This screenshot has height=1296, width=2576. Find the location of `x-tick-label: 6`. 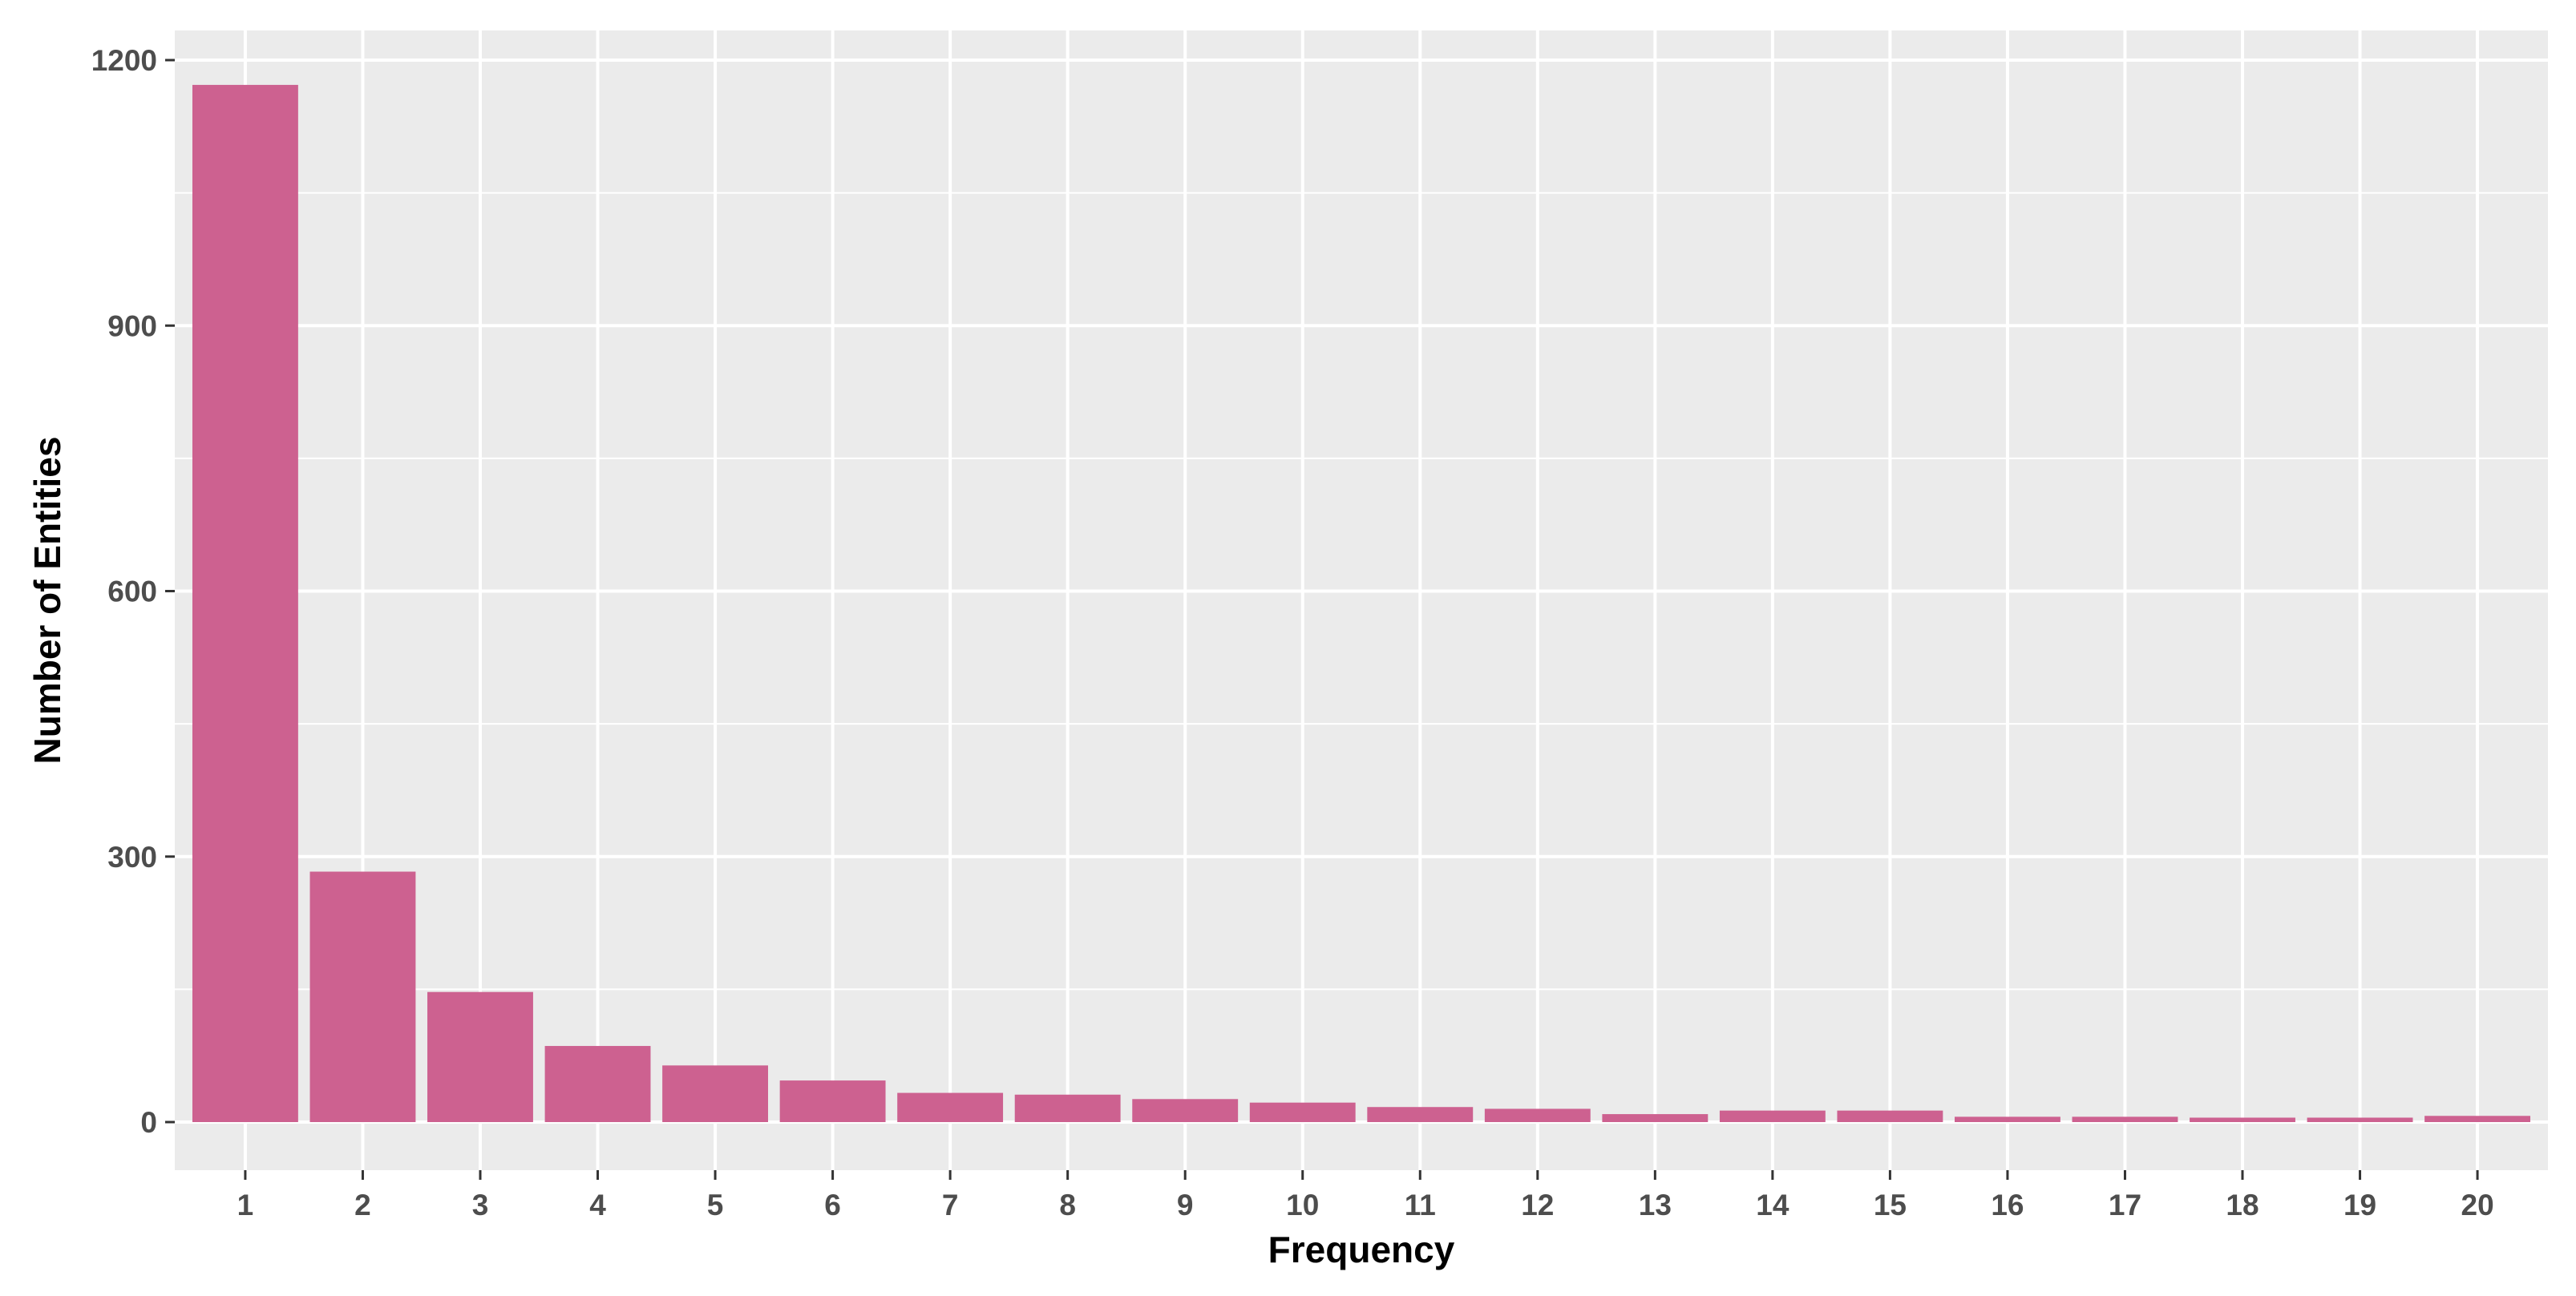

x-tick-label: 6 is located at coordinates (832, 1205).